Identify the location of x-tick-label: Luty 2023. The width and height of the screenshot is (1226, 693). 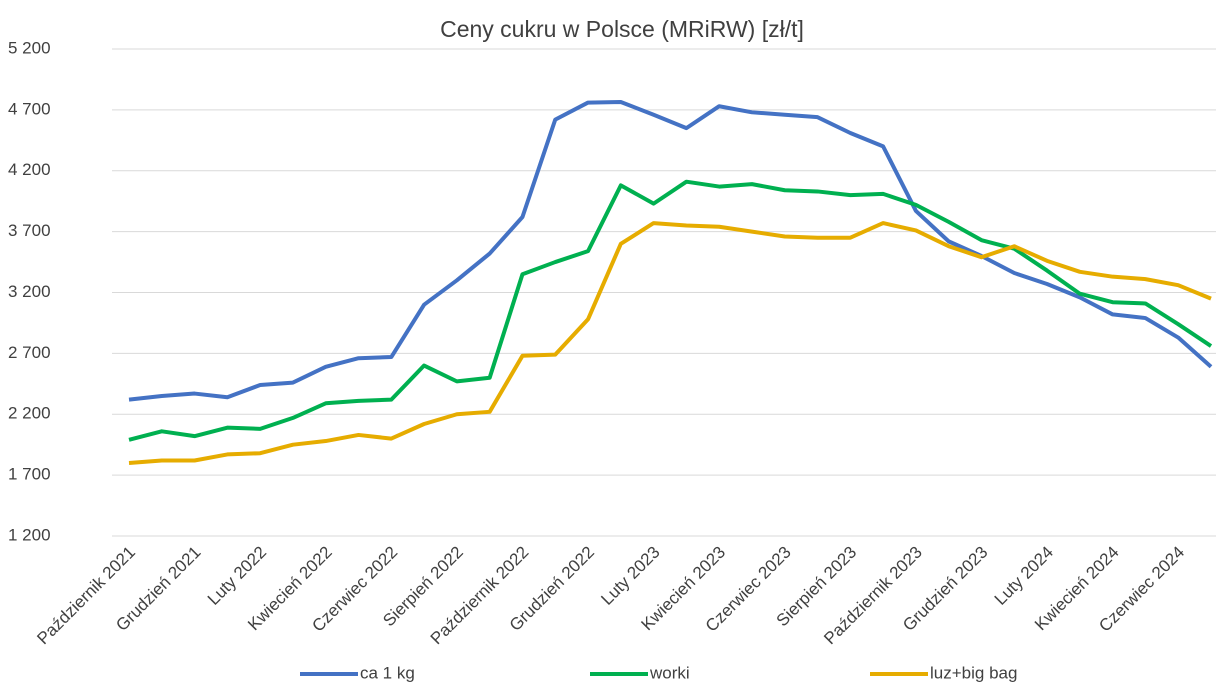
(630, 576).